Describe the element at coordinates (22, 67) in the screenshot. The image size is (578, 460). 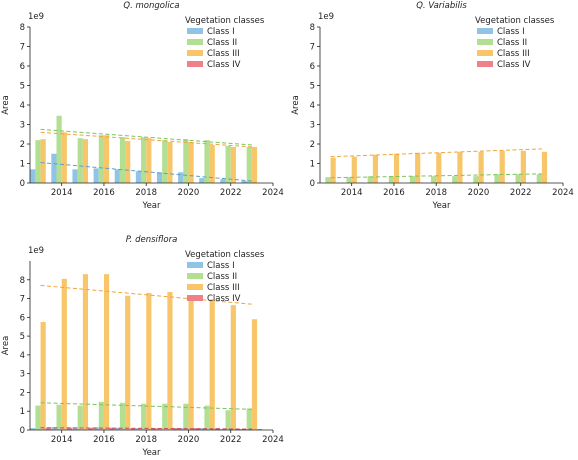
I see `y-tick-label: 6` at that location.